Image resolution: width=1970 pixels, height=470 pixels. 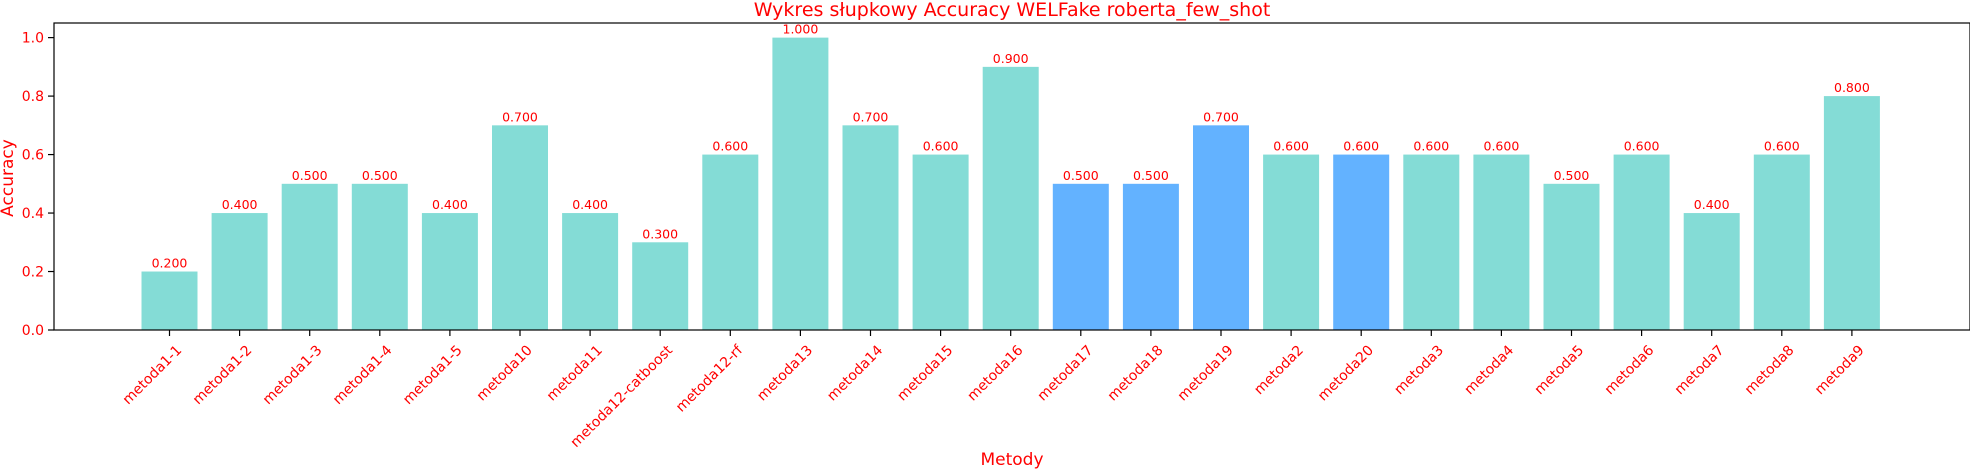 What do you see at coordinates (1852, 87) in the screenshot?
I see `bar-value-label: 0.800` at bounding box center [1852, 87].